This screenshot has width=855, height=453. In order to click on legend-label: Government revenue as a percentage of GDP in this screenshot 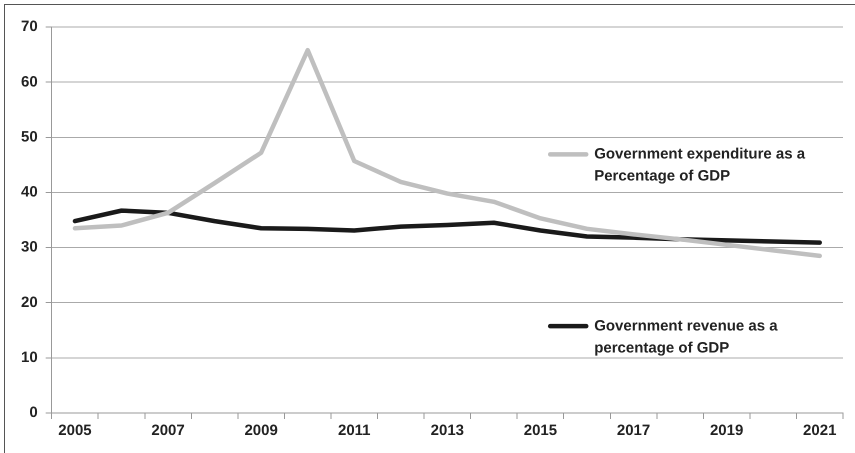, I will do `click(686, 336)`.